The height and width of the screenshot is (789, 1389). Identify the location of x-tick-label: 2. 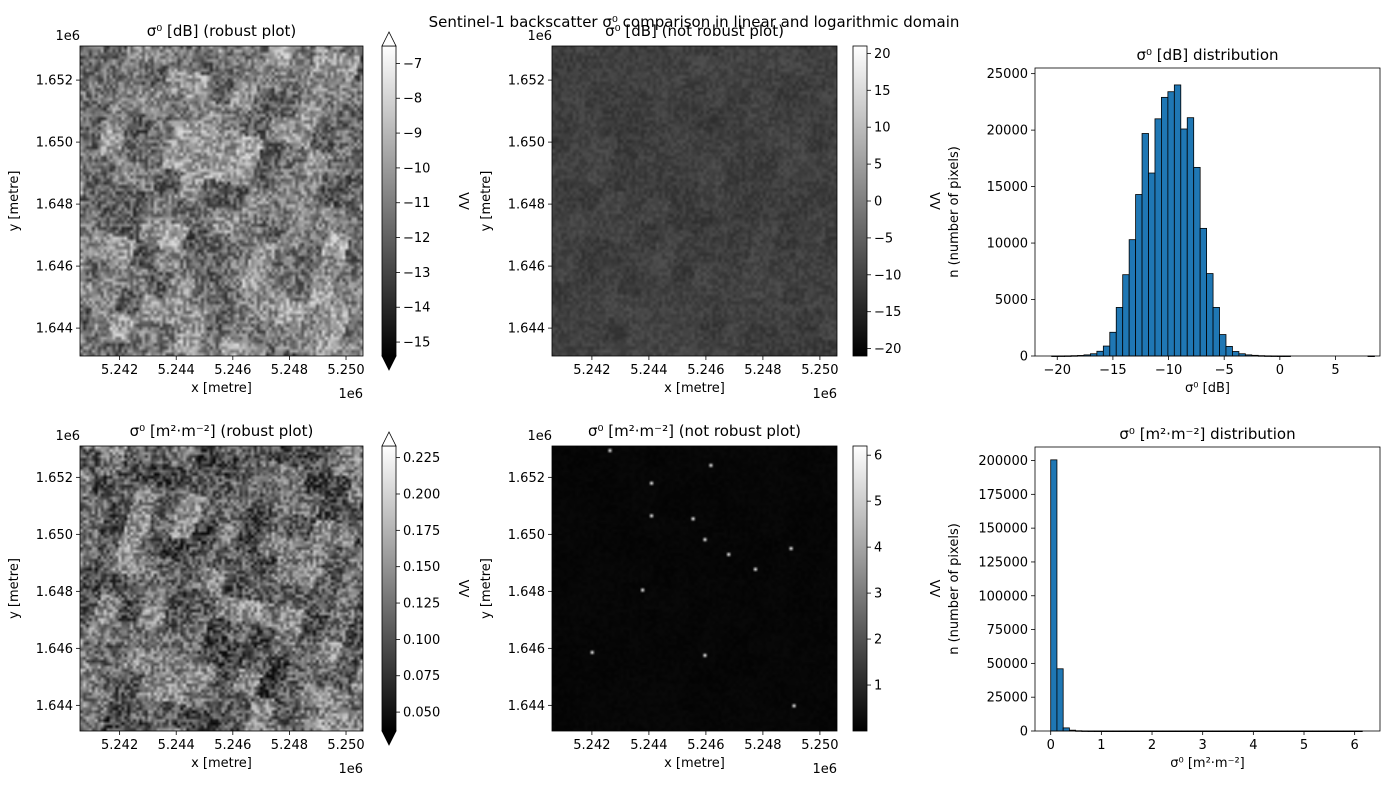
(1152, 745).